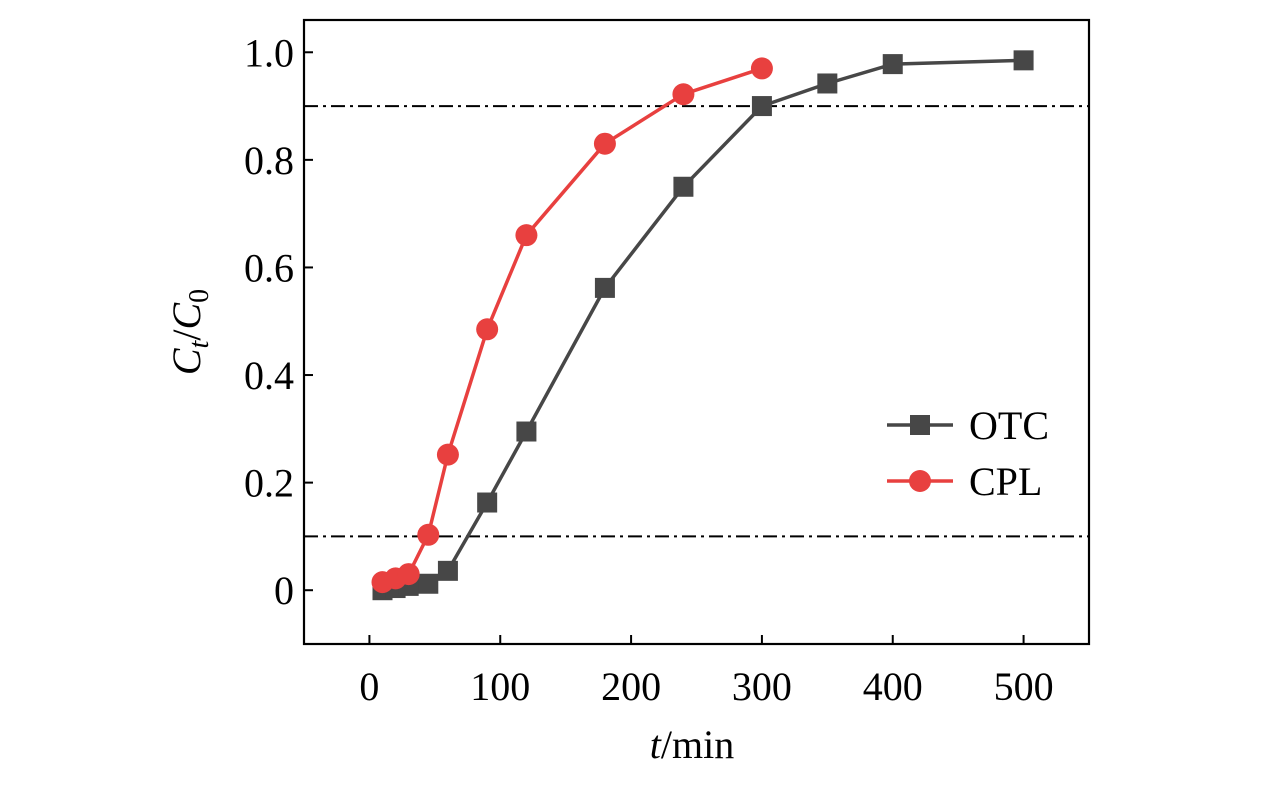 The width and height of the screenshot is (1276, 787). I want to click on y-label-c1: C, so click(186, 361).